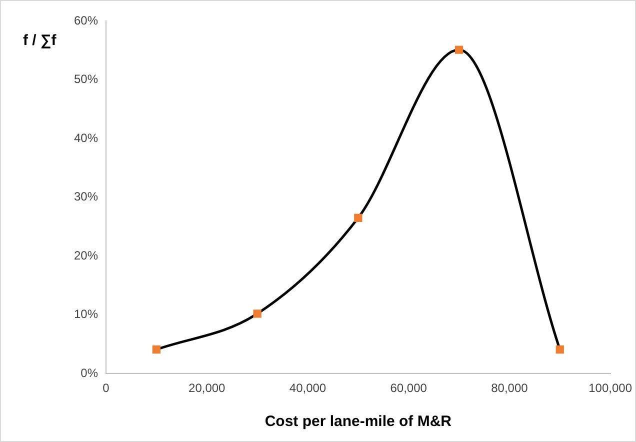 Image resolution: width=636 pixels, height=442 pixels. What do you see at coordinates (86, 255) in the screenshot?
I see `y-tick-label: 20%` at bounding box center [86, 255].